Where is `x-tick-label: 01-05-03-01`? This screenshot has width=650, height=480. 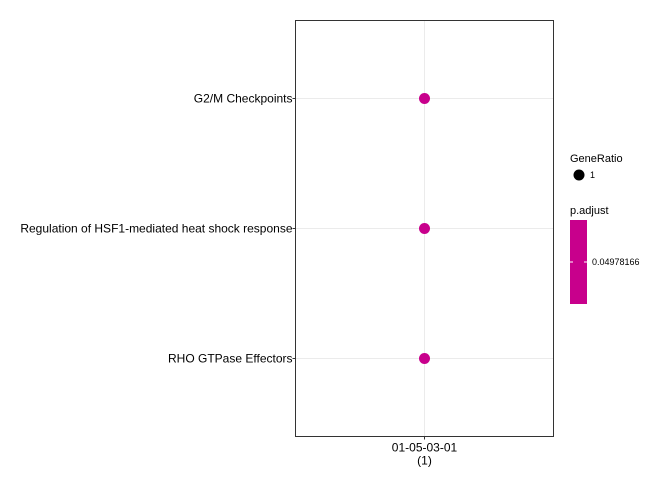
x-tick-label: 01-05-03-01 is located at coordinates (425, 448).